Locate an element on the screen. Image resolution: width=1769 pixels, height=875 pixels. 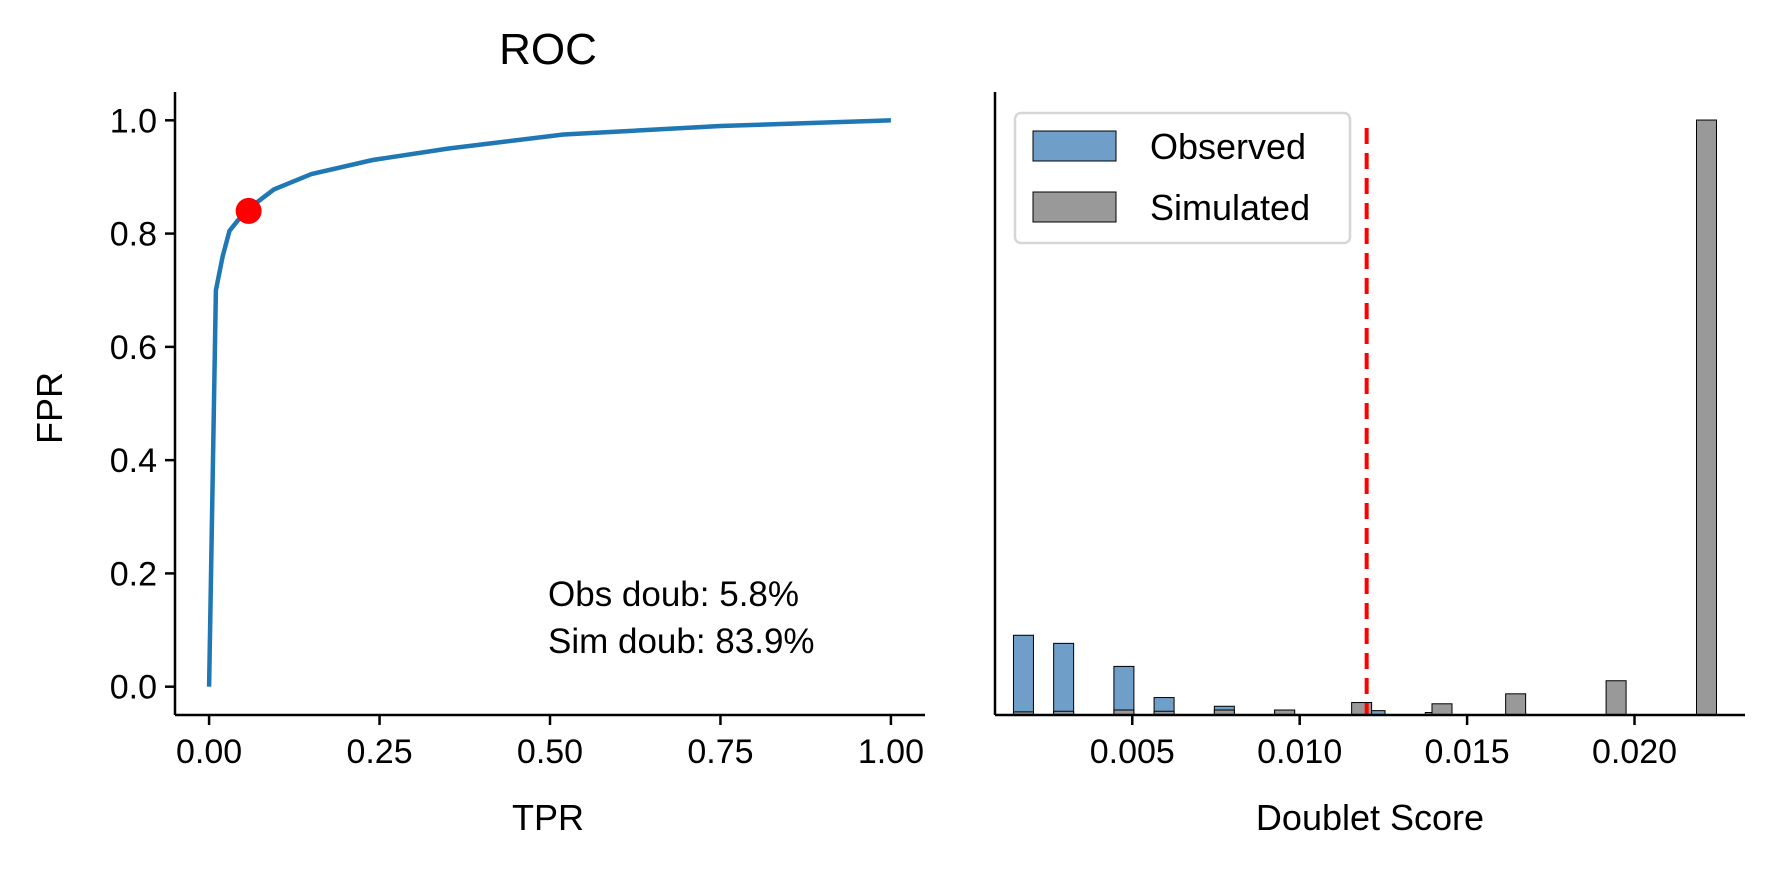
roc-y-tick-label: 0.2 is located at coordinates (133, 574).